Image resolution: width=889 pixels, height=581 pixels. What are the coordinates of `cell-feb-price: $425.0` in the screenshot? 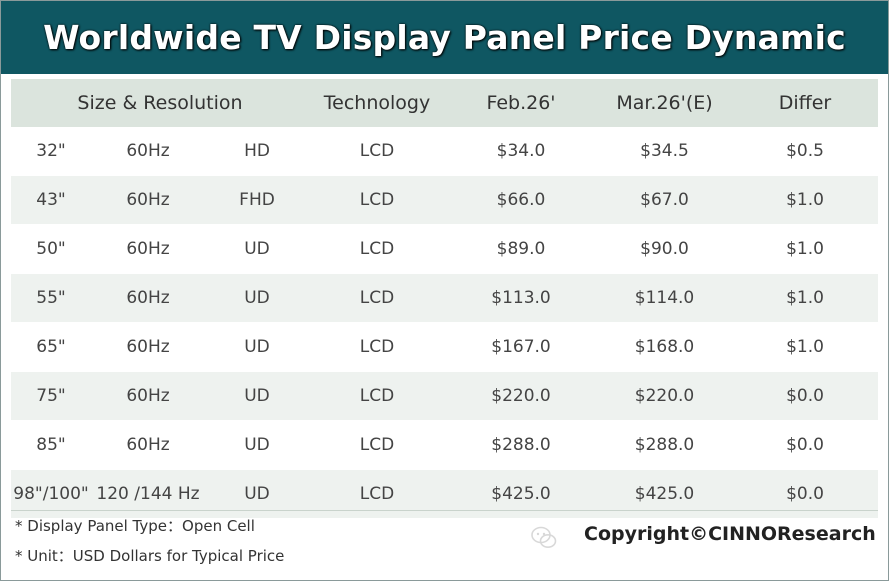 It's located at (521, 494).